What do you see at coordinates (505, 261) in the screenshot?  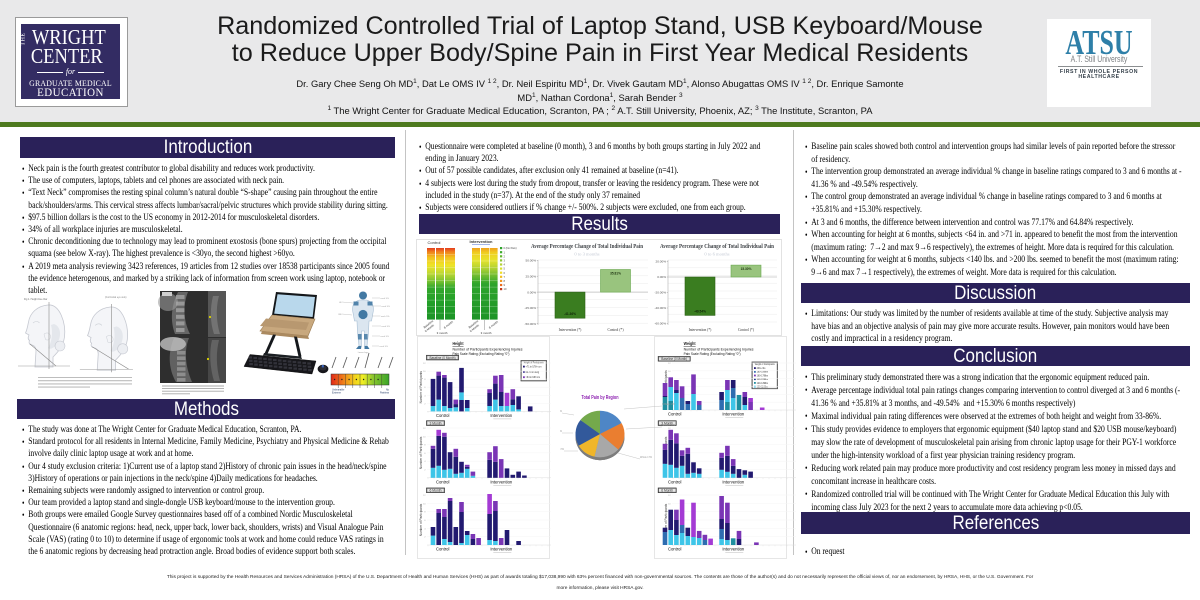 I see `svg-text: 3` at bounding box center [505, 261].